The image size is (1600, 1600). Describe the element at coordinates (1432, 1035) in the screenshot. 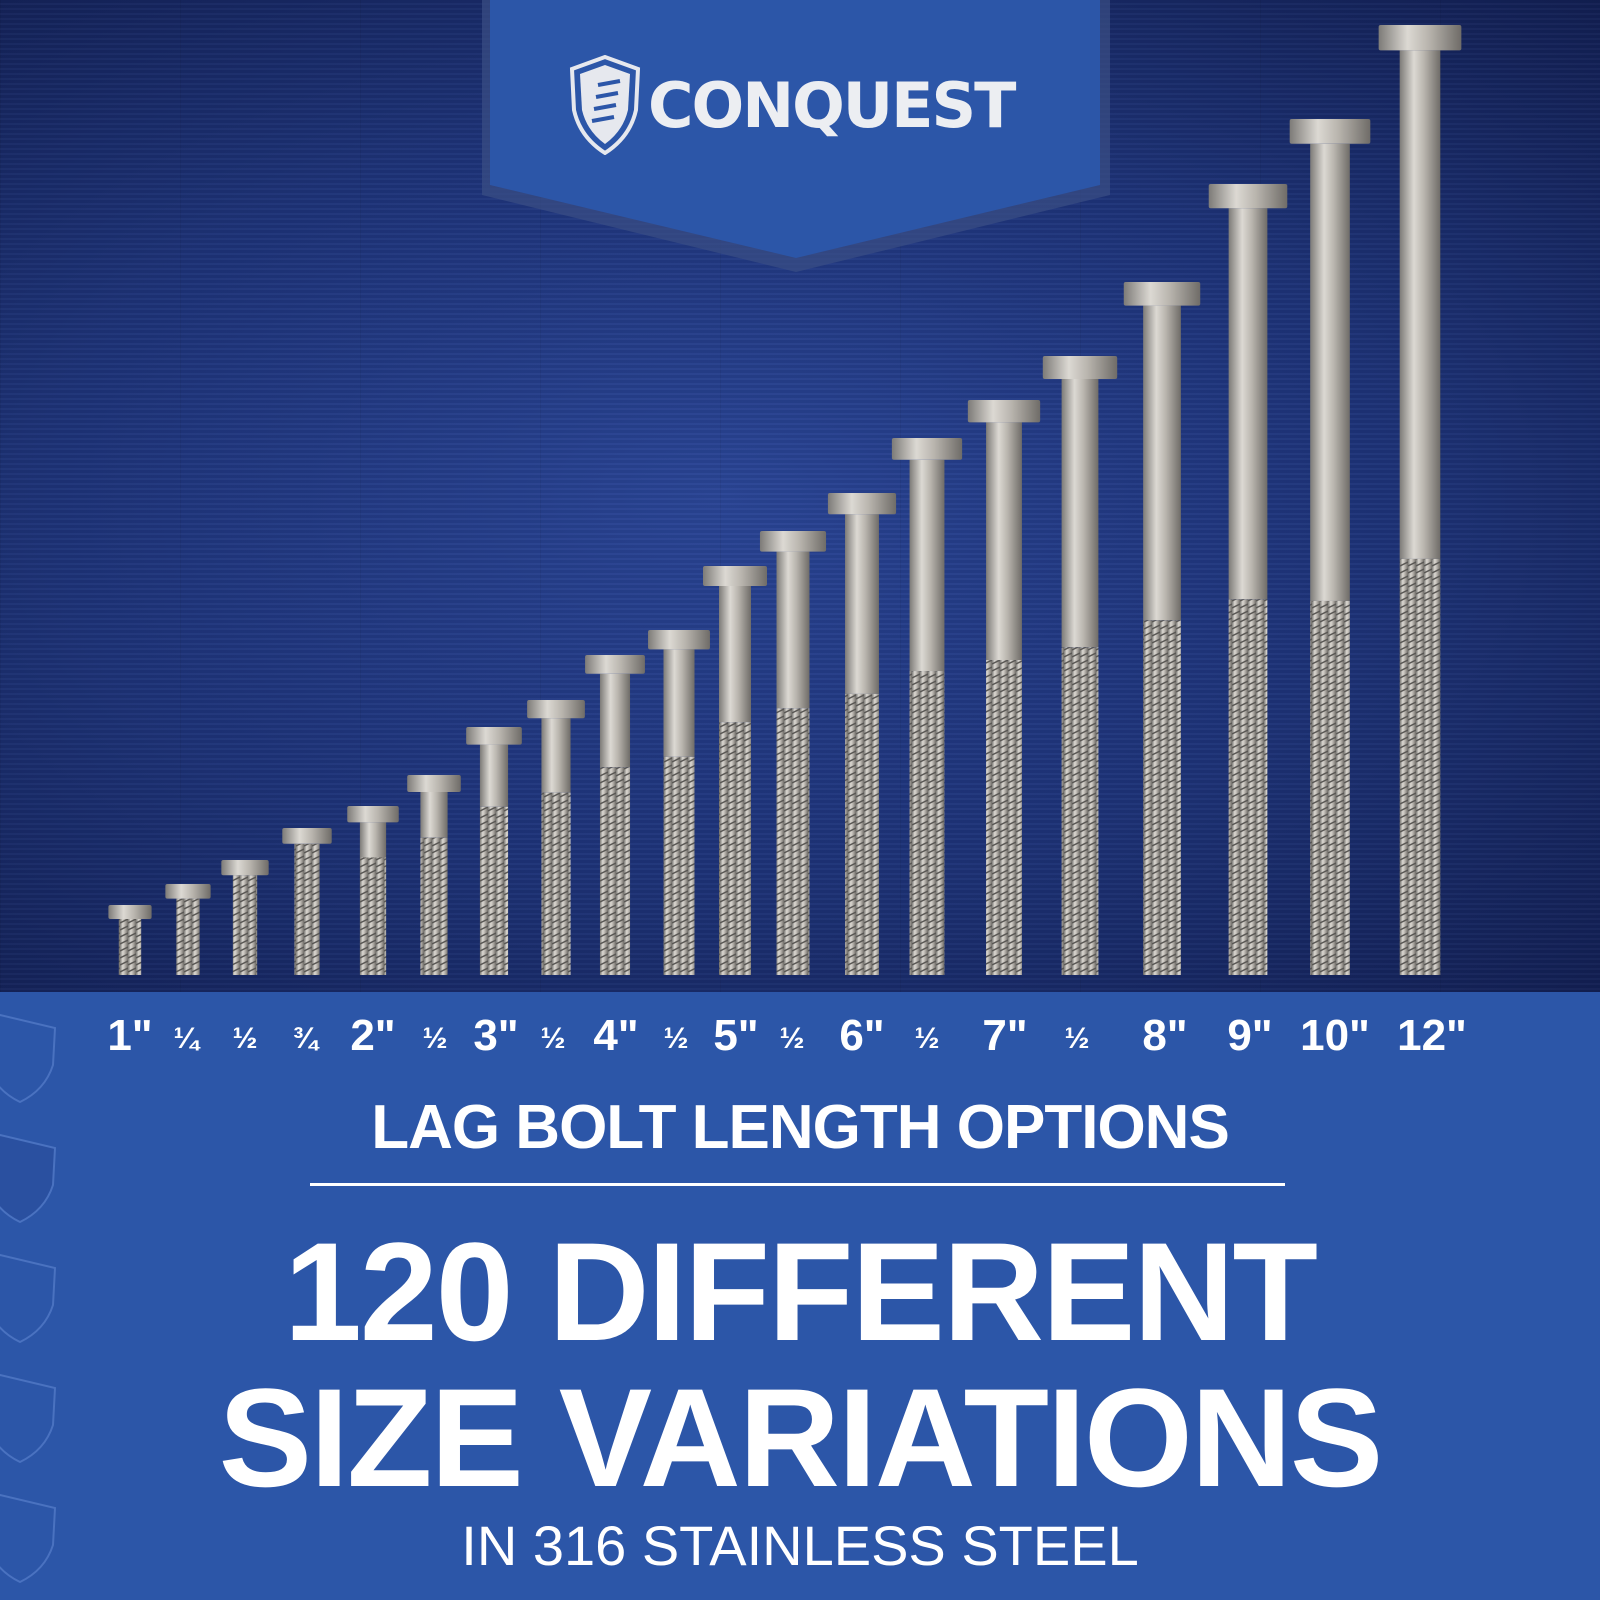

I see `length-label: 12"` at that location.